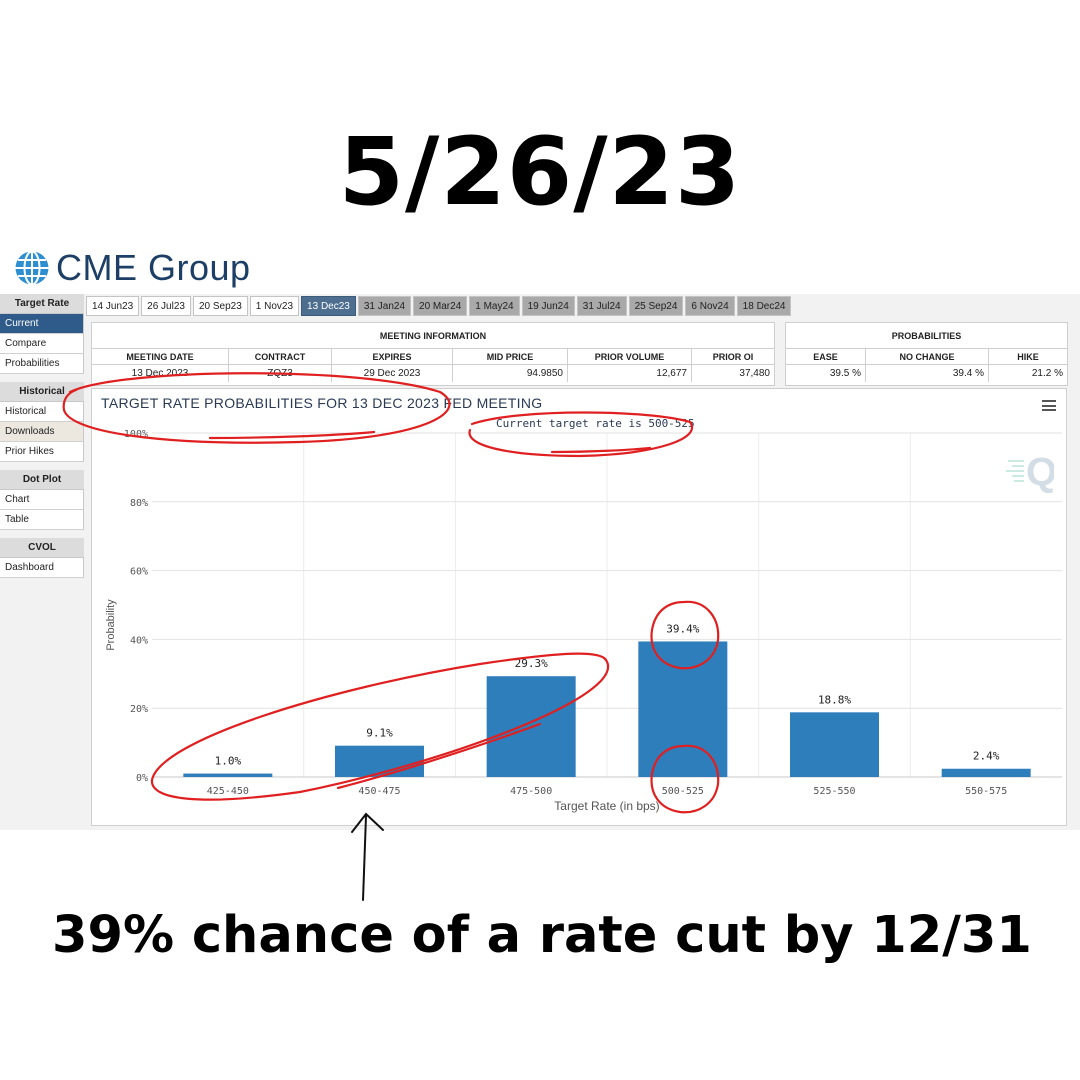 Image resolution: width=1080 pixels, height=1080 pixels. Describe the element at coordinates (510, 357) in the screenshot. I see `column-header: MID PRICE` at that location.